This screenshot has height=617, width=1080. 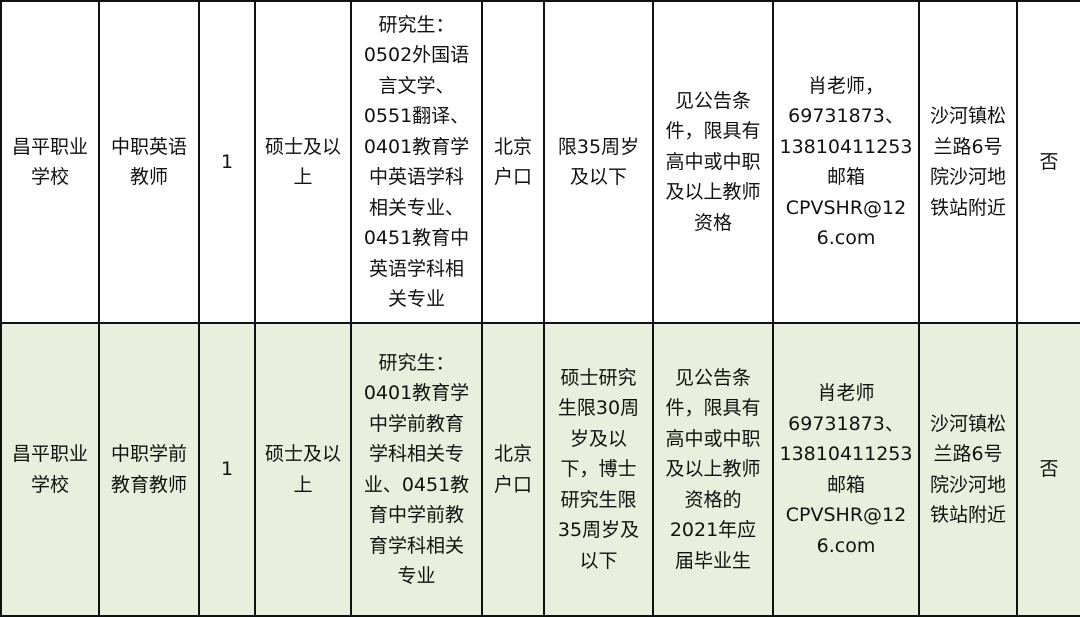 I want to click on age-cell: 硕士研究 生限30周 岁及以 下，博士 研究生限 35周岁及 以下, so click(x=598, y=469).